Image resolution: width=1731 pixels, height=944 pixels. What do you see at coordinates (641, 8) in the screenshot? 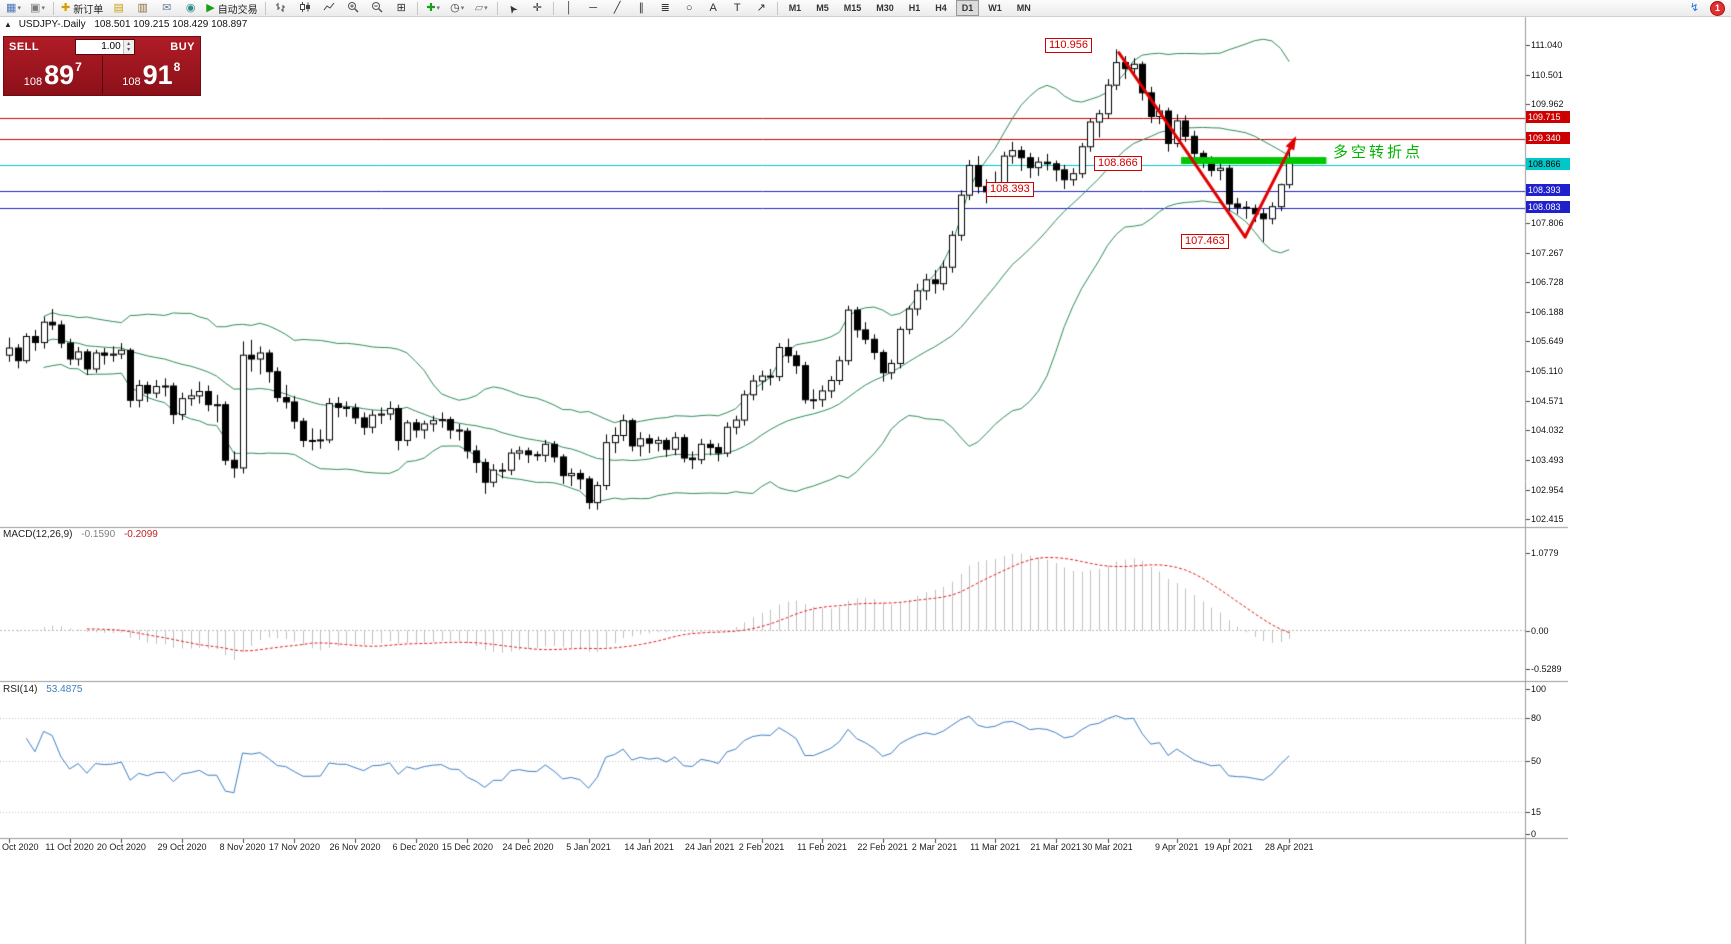
I see `channel-tool-button: ∥` at bounding box center [641, 8].